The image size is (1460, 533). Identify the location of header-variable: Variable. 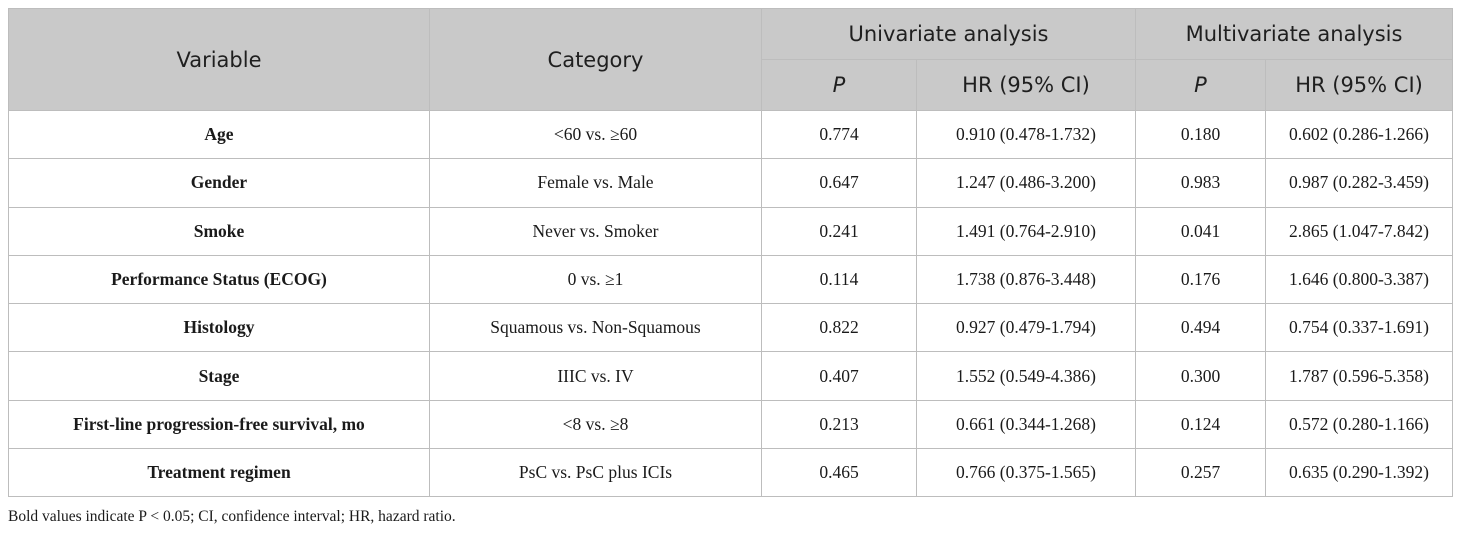
(219, 59).